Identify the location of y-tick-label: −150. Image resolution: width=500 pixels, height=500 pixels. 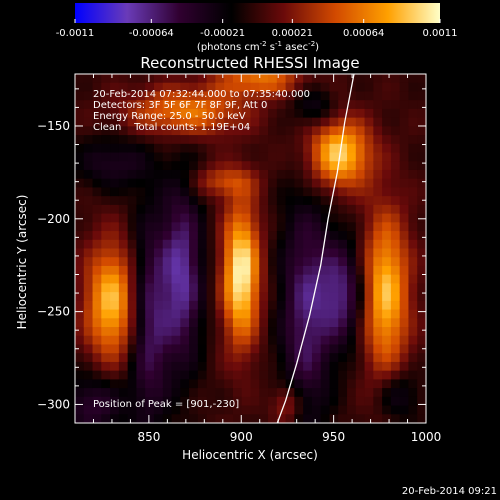
(53, 126).